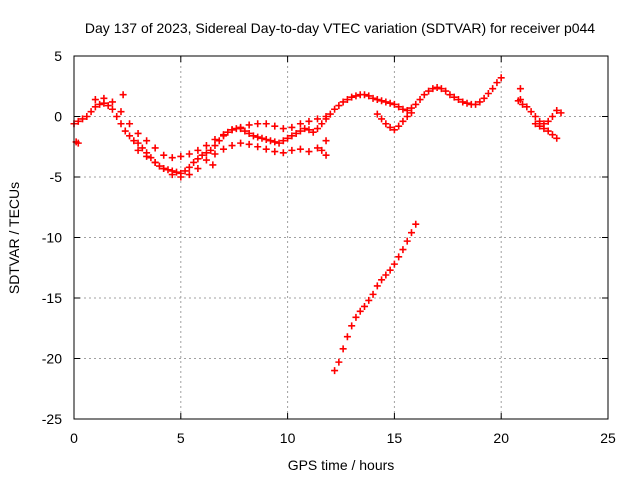 The width and height of the screenshot is (640, 480). I want to click on series-mid-band, so click(394, 121).